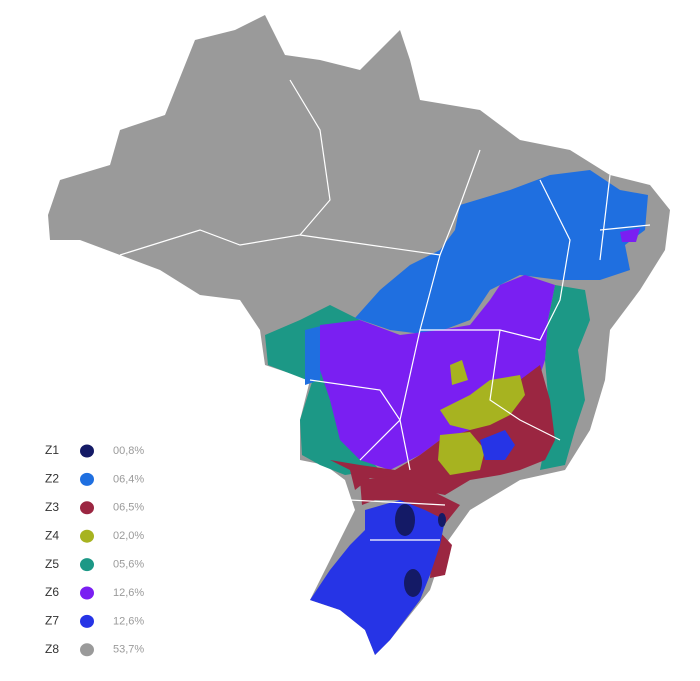  What do you see at coordinates (52, 592) in the screenshot?
I see `zone-label: Z6` at bounding box center [52, 592].